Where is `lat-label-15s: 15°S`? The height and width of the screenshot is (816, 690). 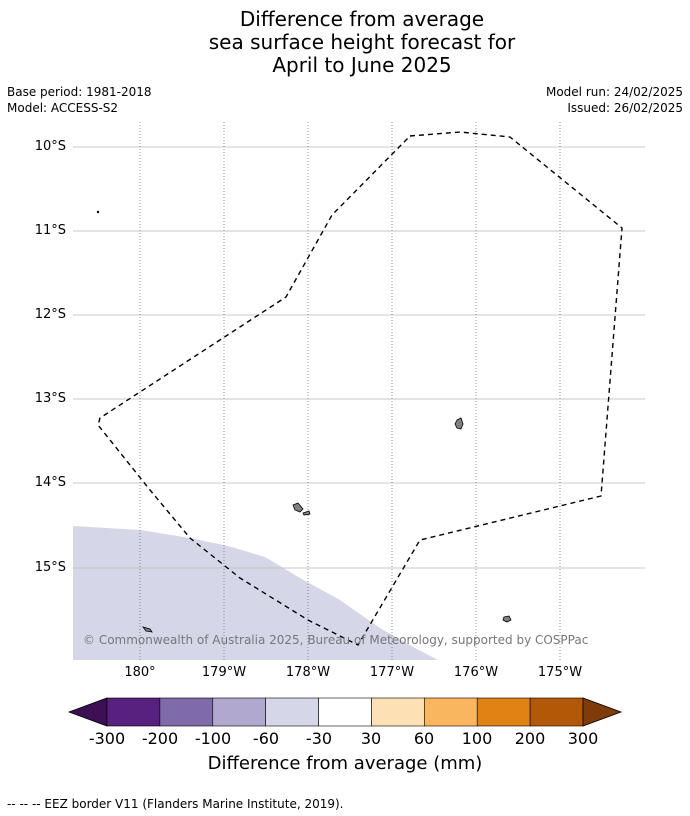 lat-label-15s: 15°S is located at coordinates (50, 567).